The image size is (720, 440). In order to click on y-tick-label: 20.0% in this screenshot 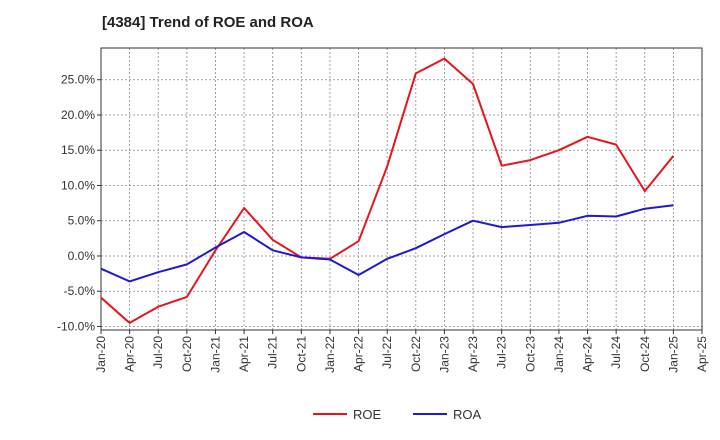, I will do `click(78, 115)`.